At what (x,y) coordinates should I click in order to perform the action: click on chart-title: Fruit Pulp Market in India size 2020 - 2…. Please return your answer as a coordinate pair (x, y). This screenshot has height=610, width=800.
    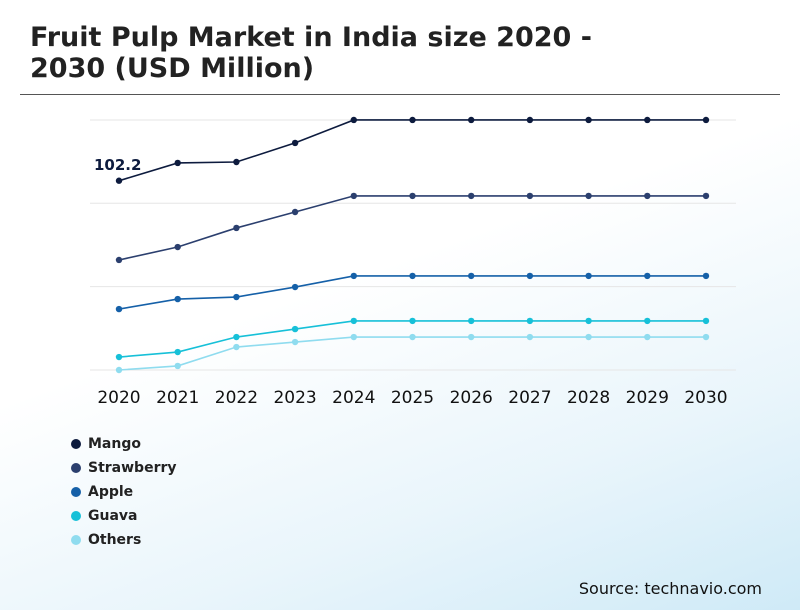
    Looking at the image, I should click on (311, 53).